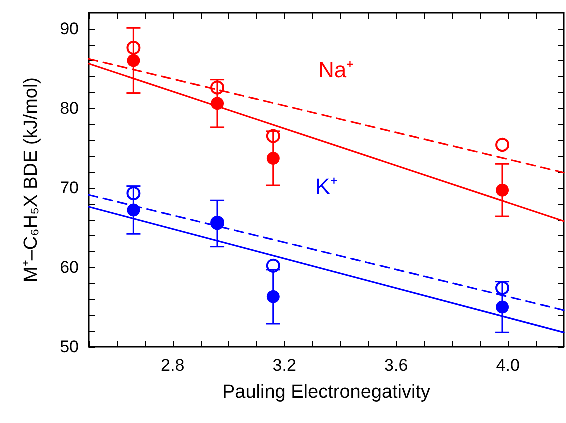 The image size is (566, 423). Describe the element at coordinates (69, 347) in the screenshot. I see `y-tick-label: 50` at that location.